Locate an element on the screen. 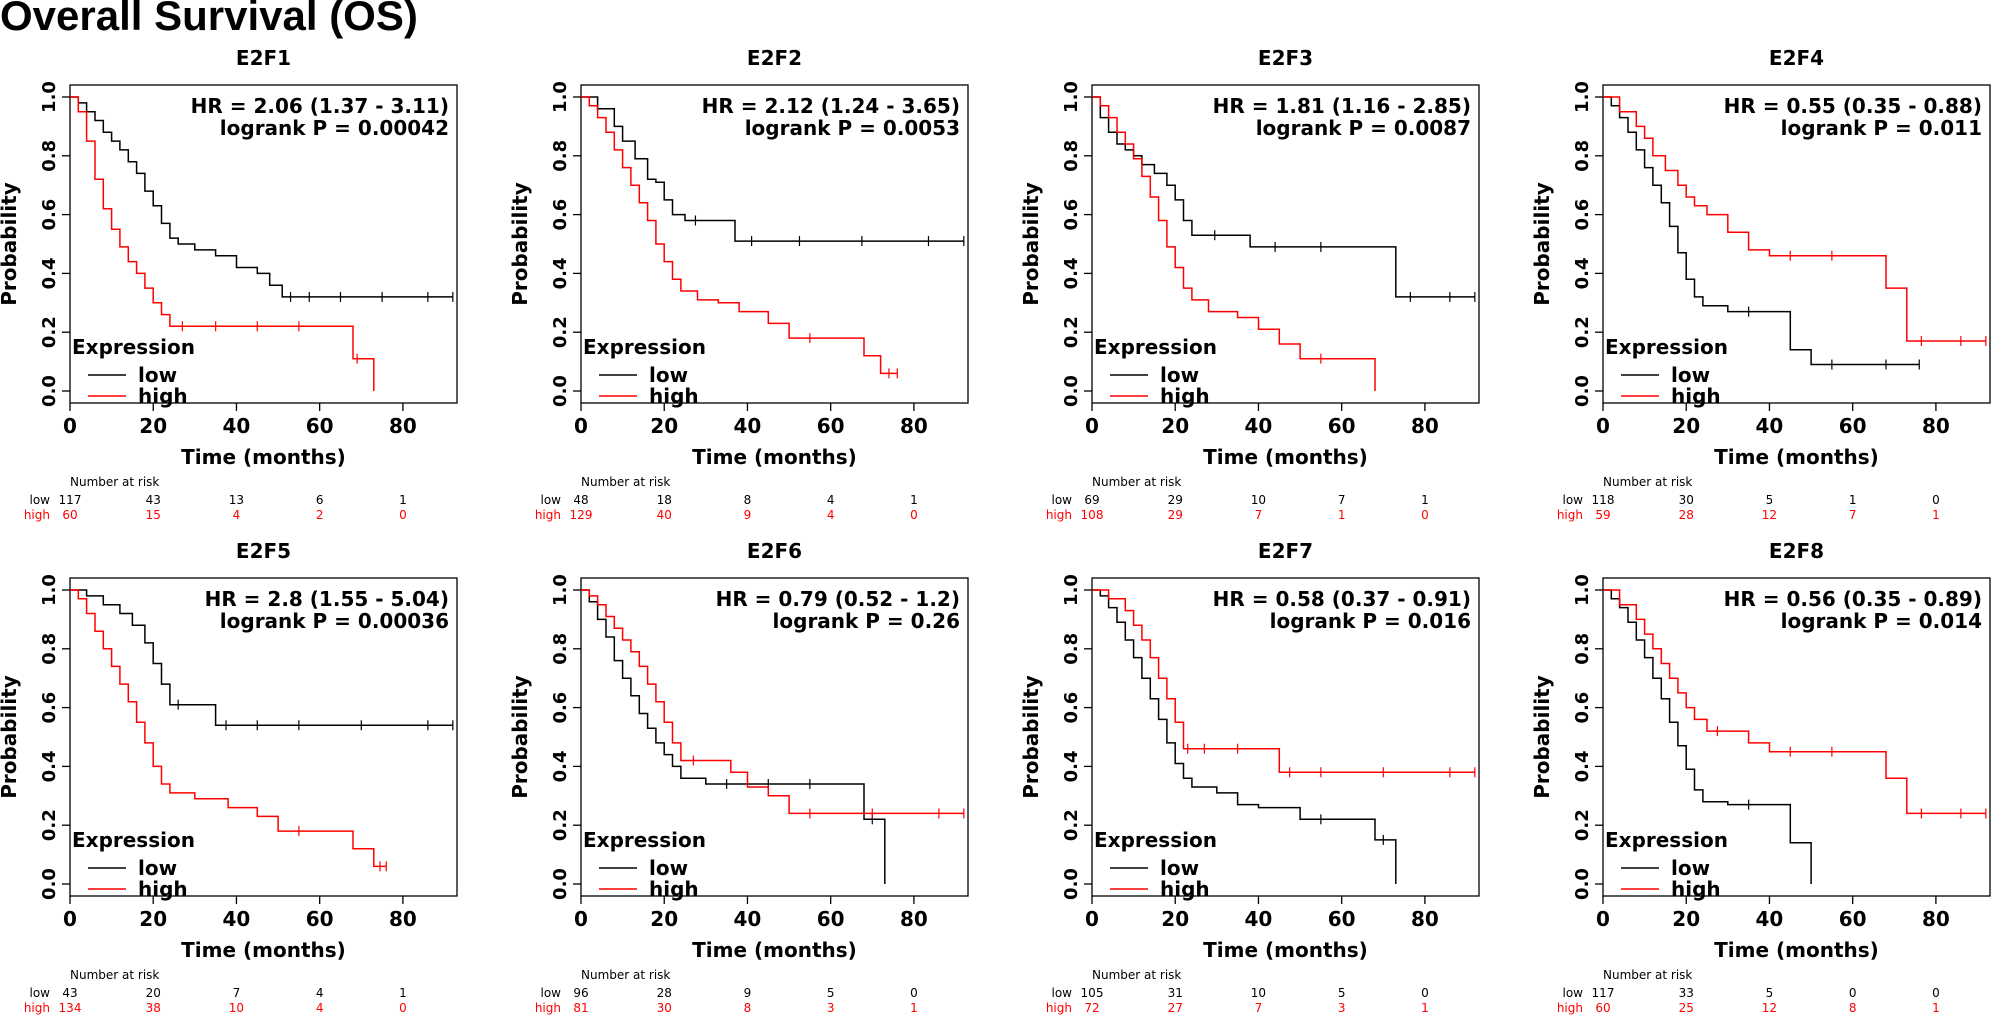 The image size is (2008, 1017). risk-count-low: 69 is located at coordinates (1091, 500).